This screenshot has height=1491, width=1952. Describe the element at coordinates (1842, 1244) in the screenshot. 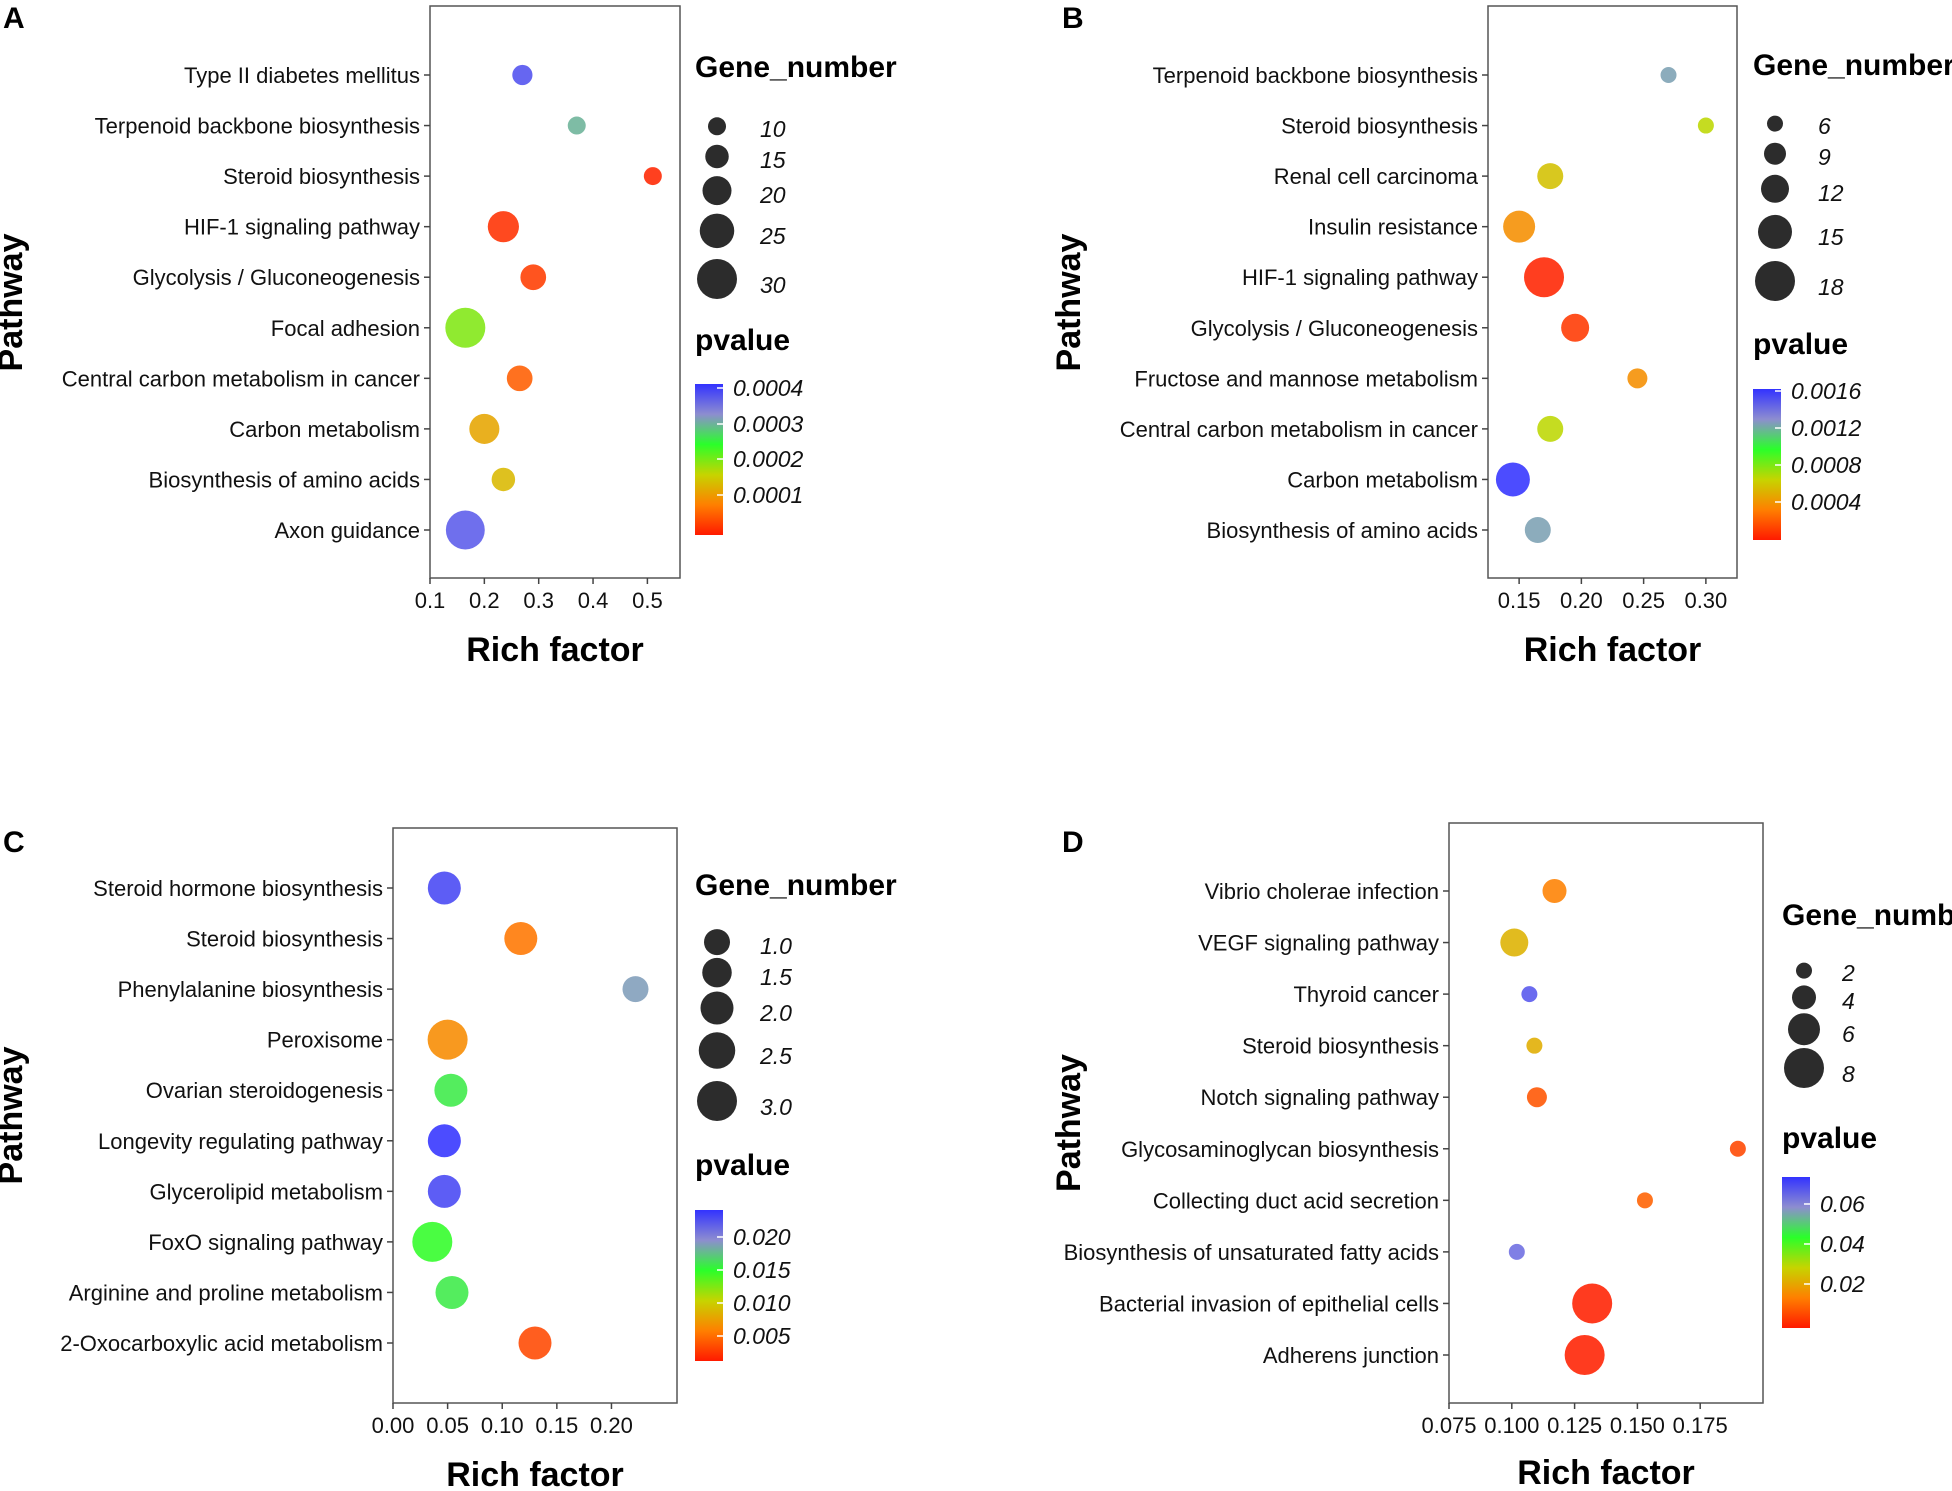

I see `color-legend-label-d: 0.04` at that location.